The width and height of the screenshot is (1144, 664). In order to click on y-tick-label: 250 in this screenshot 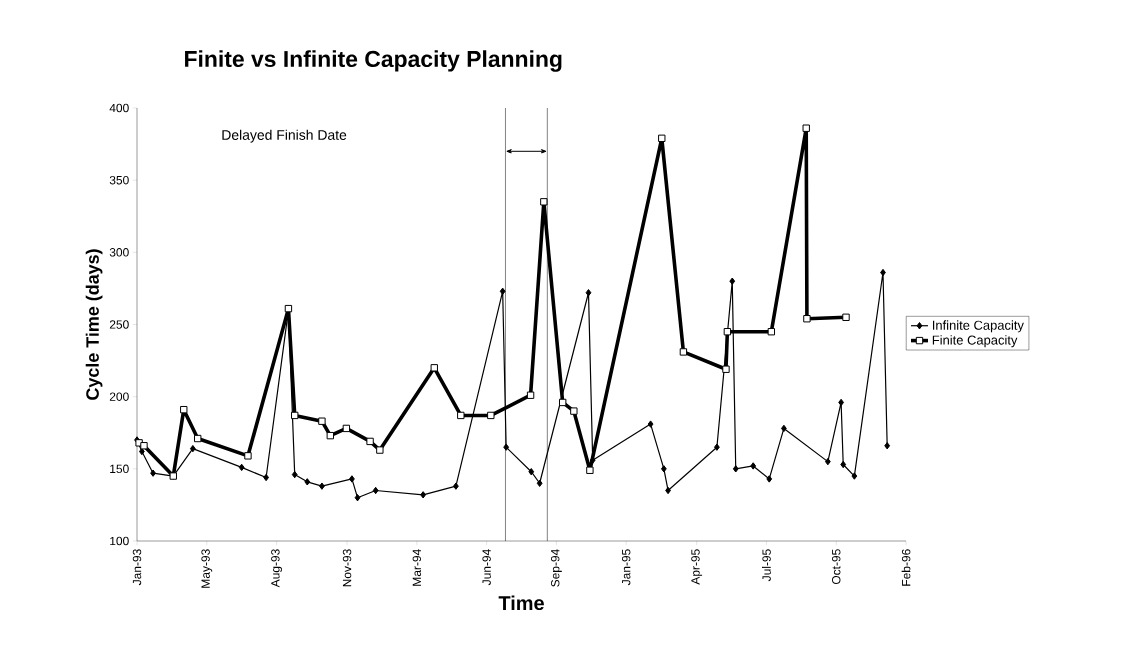, I will do `click(119, 324)`.